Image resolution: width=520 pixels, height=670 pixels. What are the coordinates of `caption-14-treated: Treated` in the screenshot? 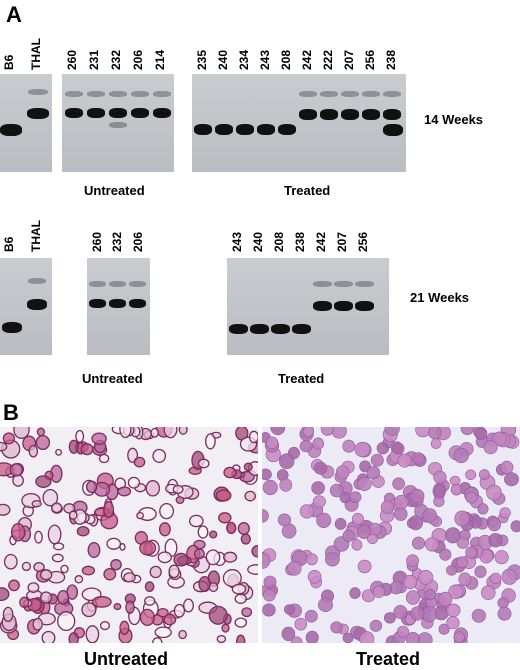 It's located at (307, 190).